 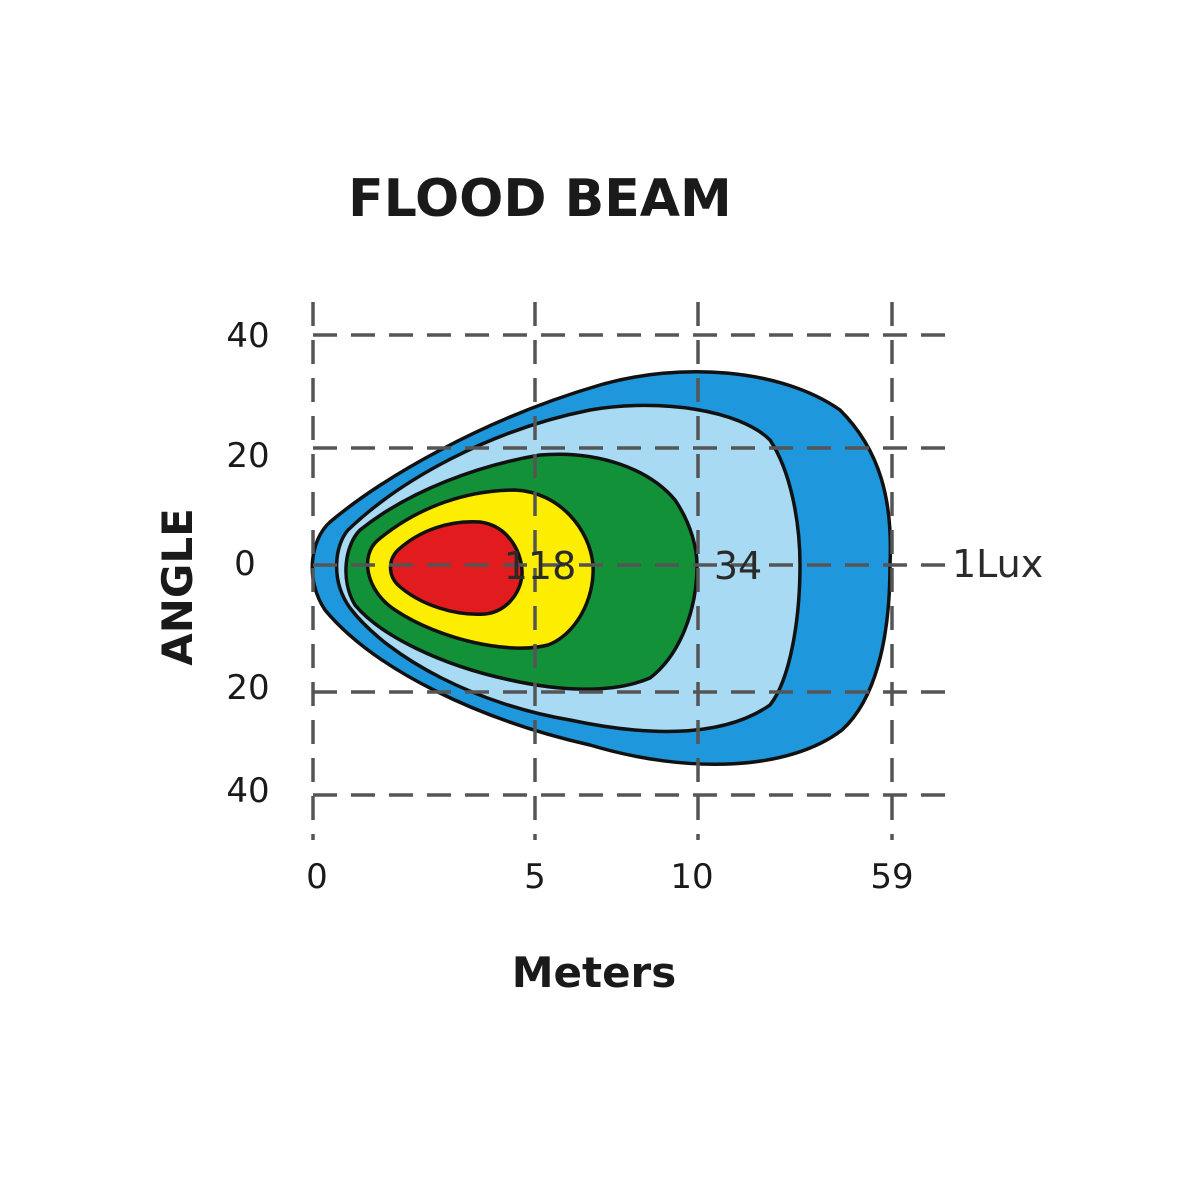 What do you see at coordinates (738, 566) in the screenshot?
I see `lux-label-34: 34` at bounding box center [738, 566].